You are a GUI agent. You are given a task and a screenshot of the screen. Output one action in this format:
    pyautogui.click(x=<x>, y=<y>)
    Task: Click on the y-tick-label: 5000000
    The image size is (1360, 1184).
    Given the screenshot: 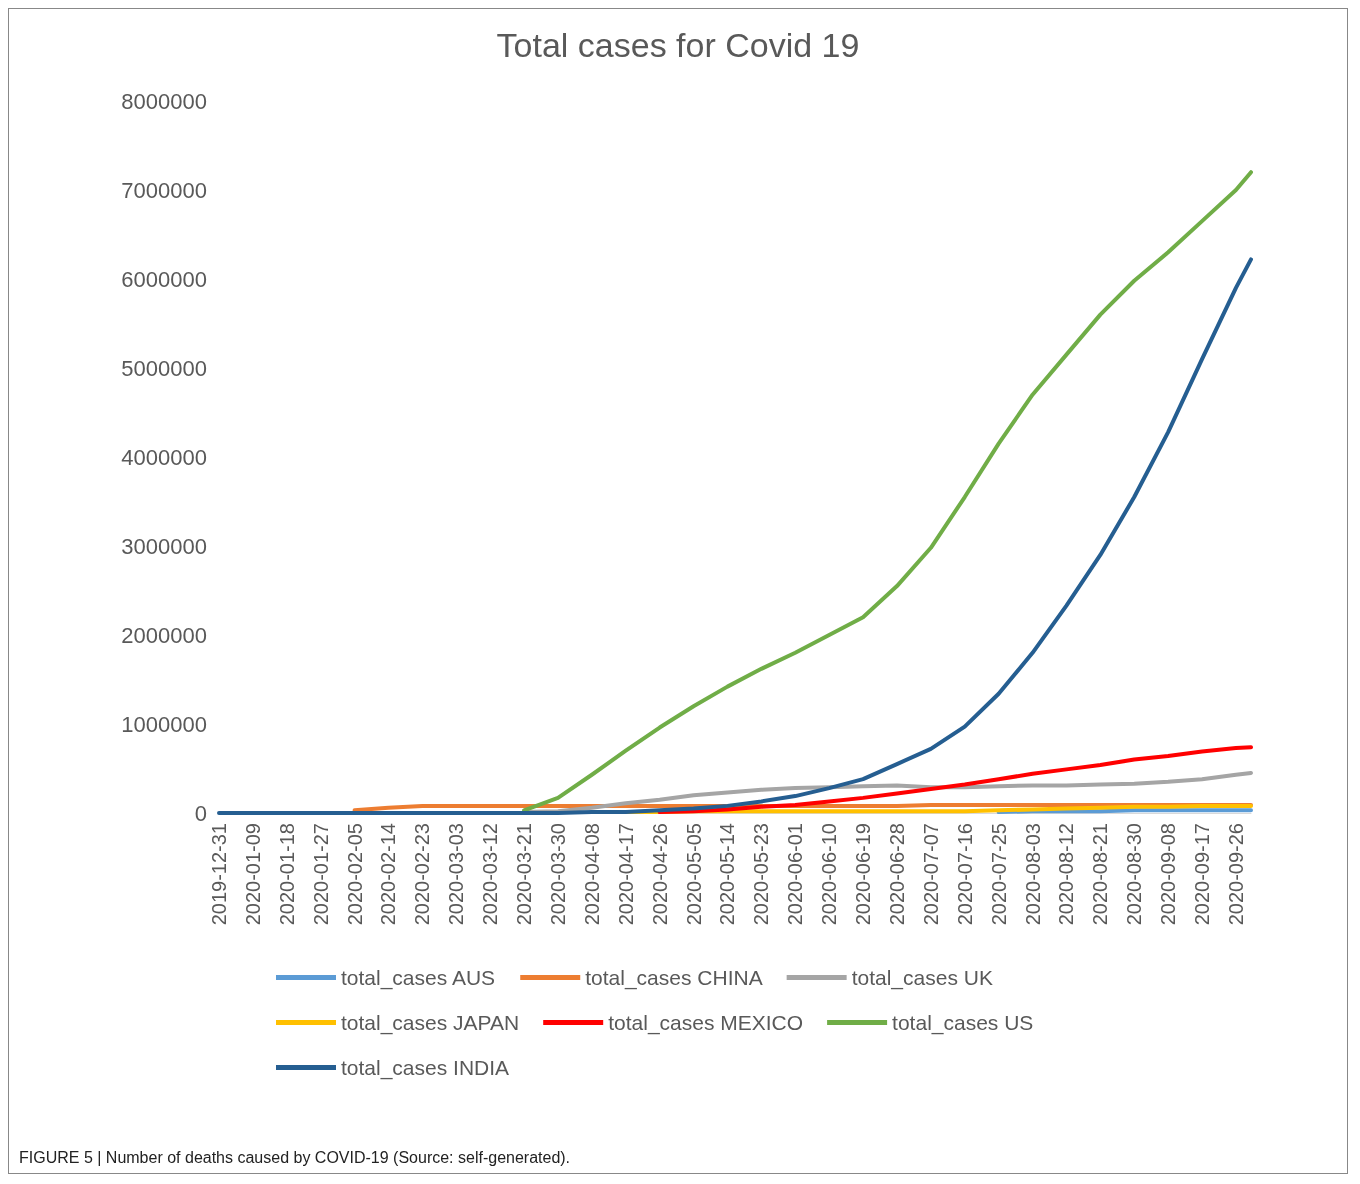 What is the action you would take?
    pyautogui.click(x=164, y=368)
    